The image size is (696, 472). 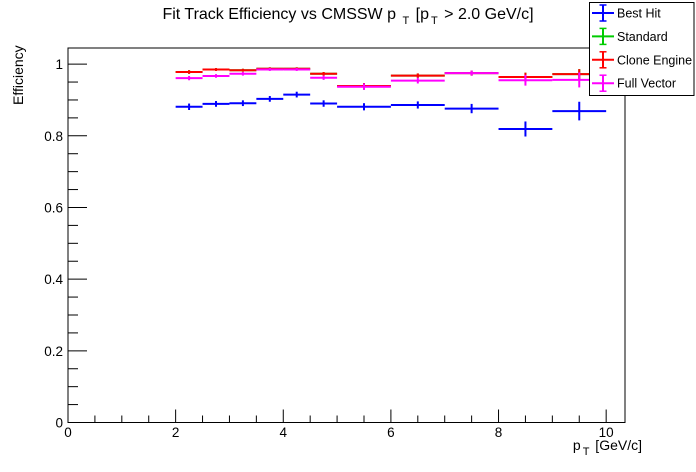 I want to click on x-tick-label: 0, so click(x=68, y=432).